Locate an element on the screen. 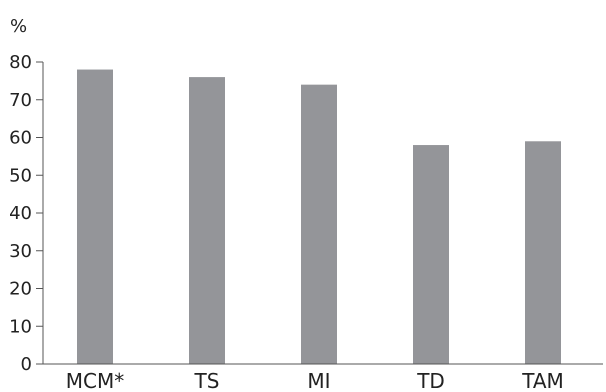  y-tick-label: 30 is located at coordinates (20, 251).